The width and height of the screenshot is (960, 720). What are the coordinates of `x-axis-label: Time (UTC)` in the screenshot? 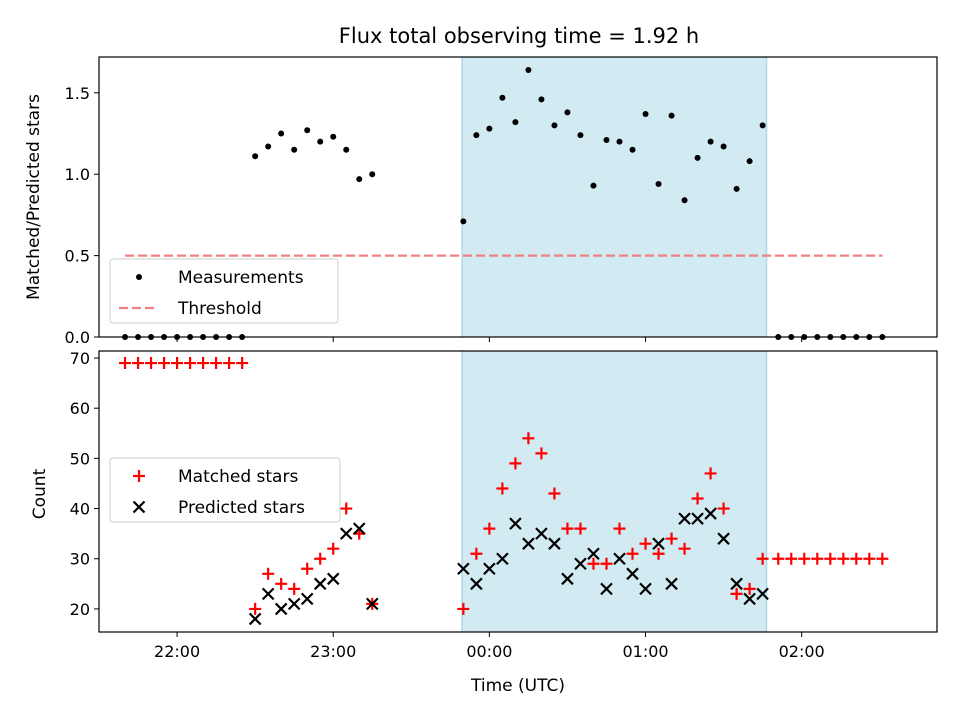 It's located at (517, 686).